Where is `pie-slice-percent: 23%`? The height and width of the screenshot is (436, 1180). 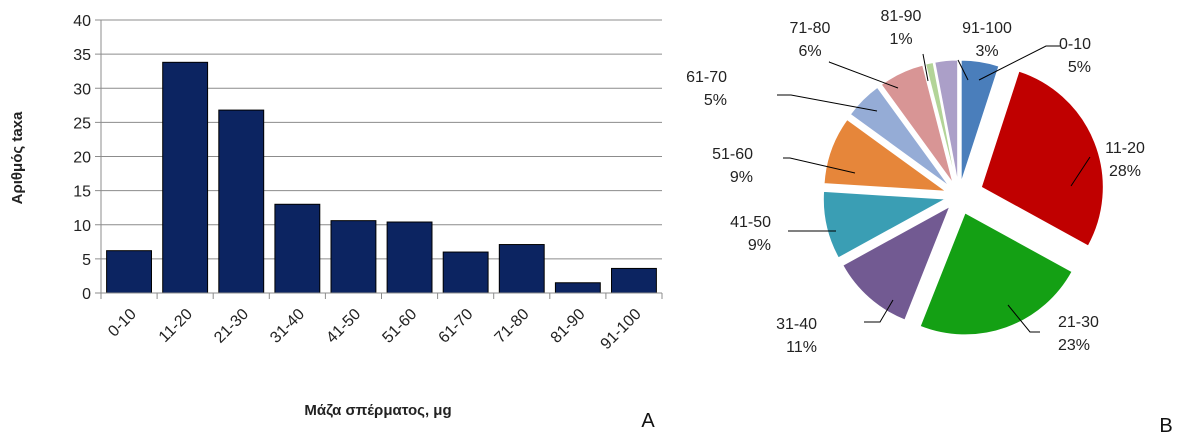
pie-slice-percent: 23% is located at coordinates (1074, 345).